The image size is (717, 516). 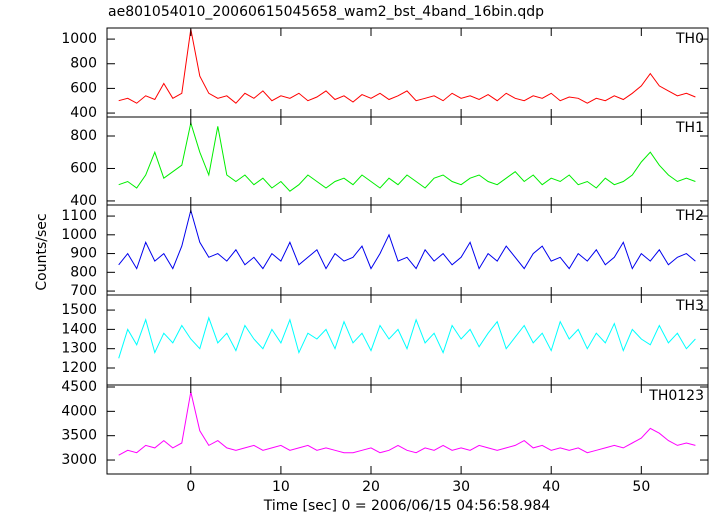 What do you see at coordinates (79, 329) in the screenshot?
I see `y-tick-label: 1400` at bounding box center [79, 329].